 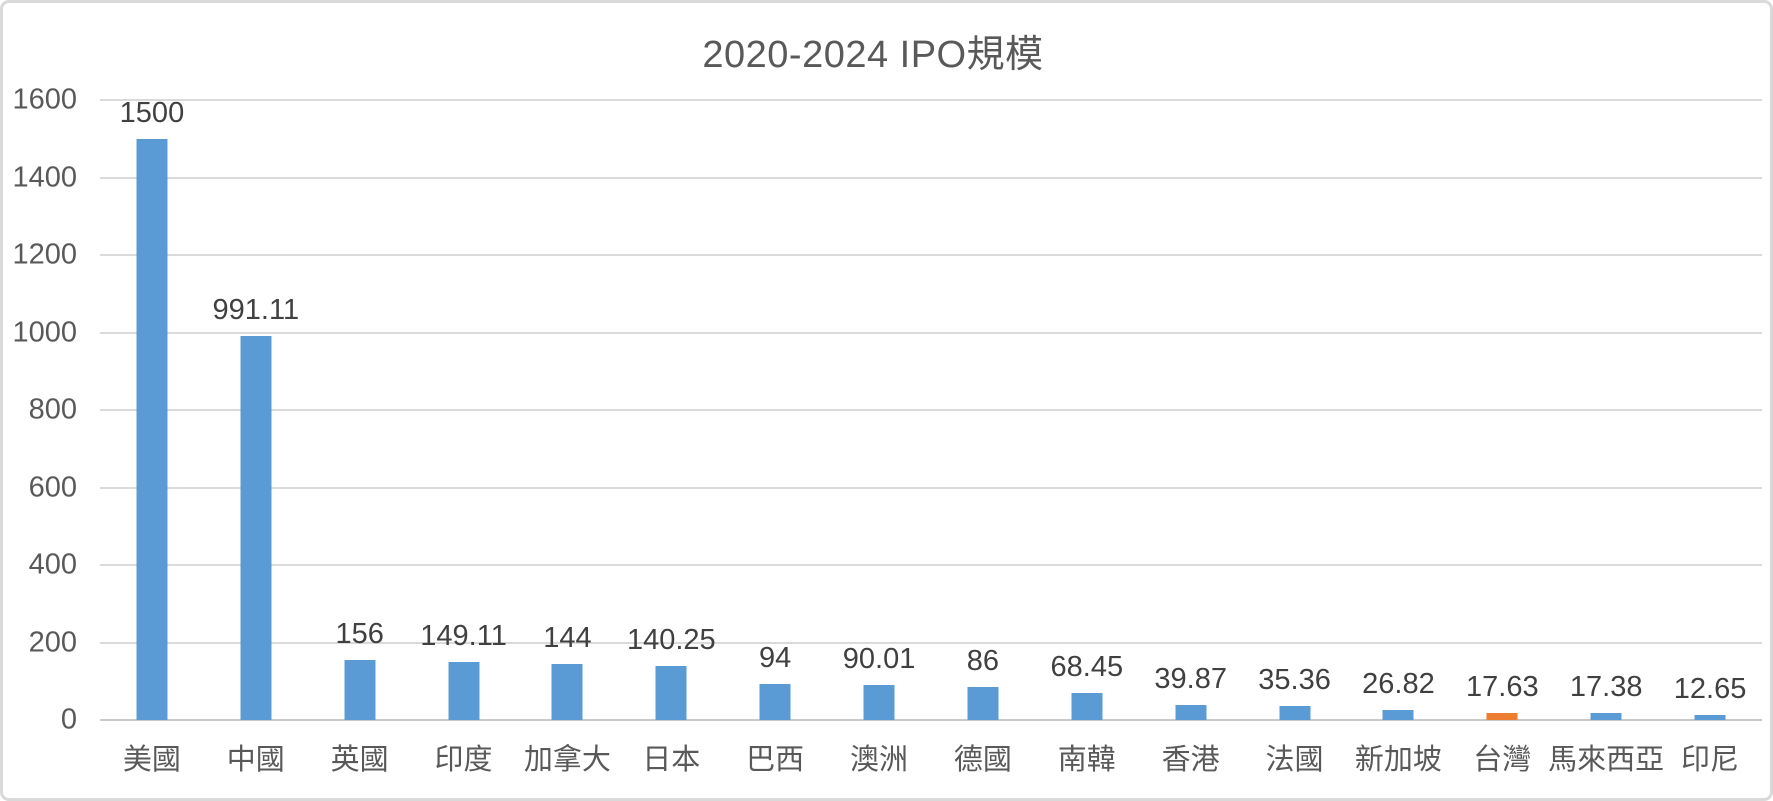 What do you see at coordinates (1087, 437) in the screenshot?
I see `bar-slot-9: 68.45 南韓` at bounding box center [1087, 437].